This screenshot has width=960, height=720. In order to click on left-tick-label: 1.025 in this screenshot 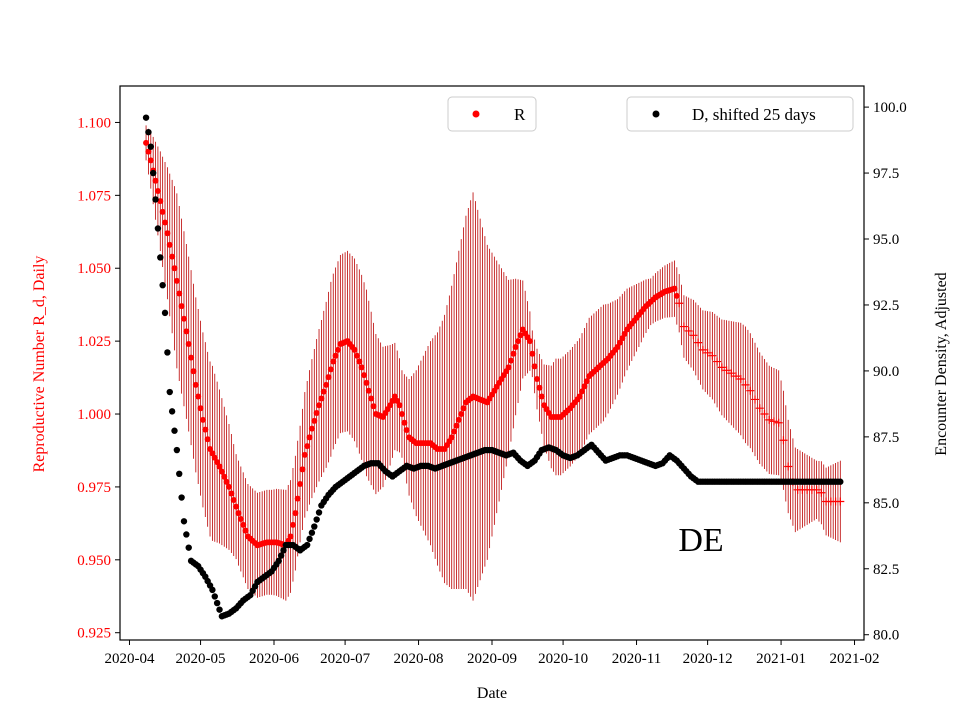, I will do `click(94, 342)`.